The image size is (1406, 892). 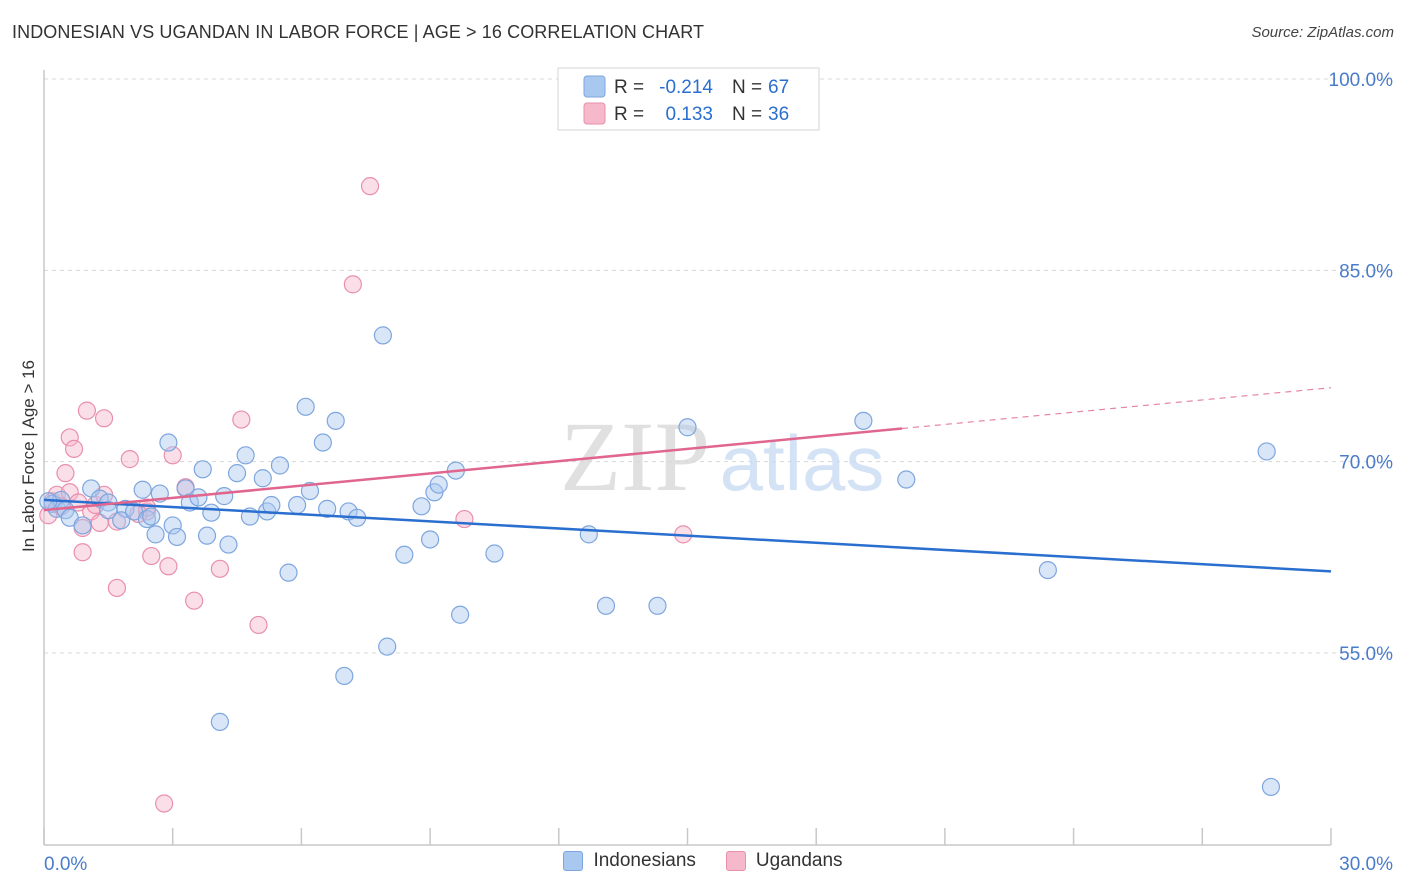 I want to click on legend-r-value: 0.133, so click(x=689, y=114).